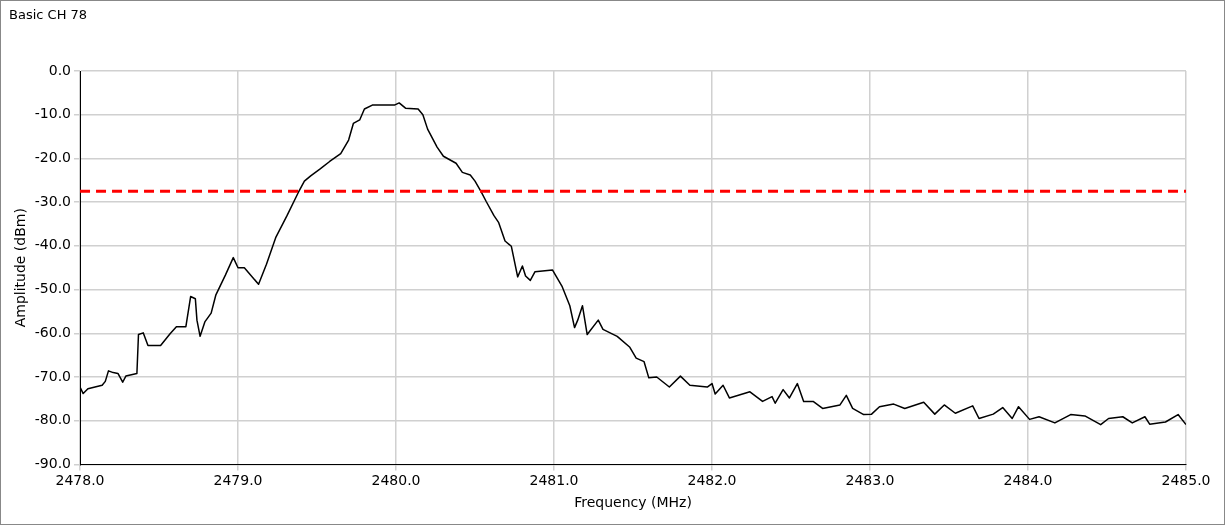  What do you see at coordinates (48, 14) in the screenshot?
I see `chart-title: Basic CH 78` at bounding box center [48, 14].